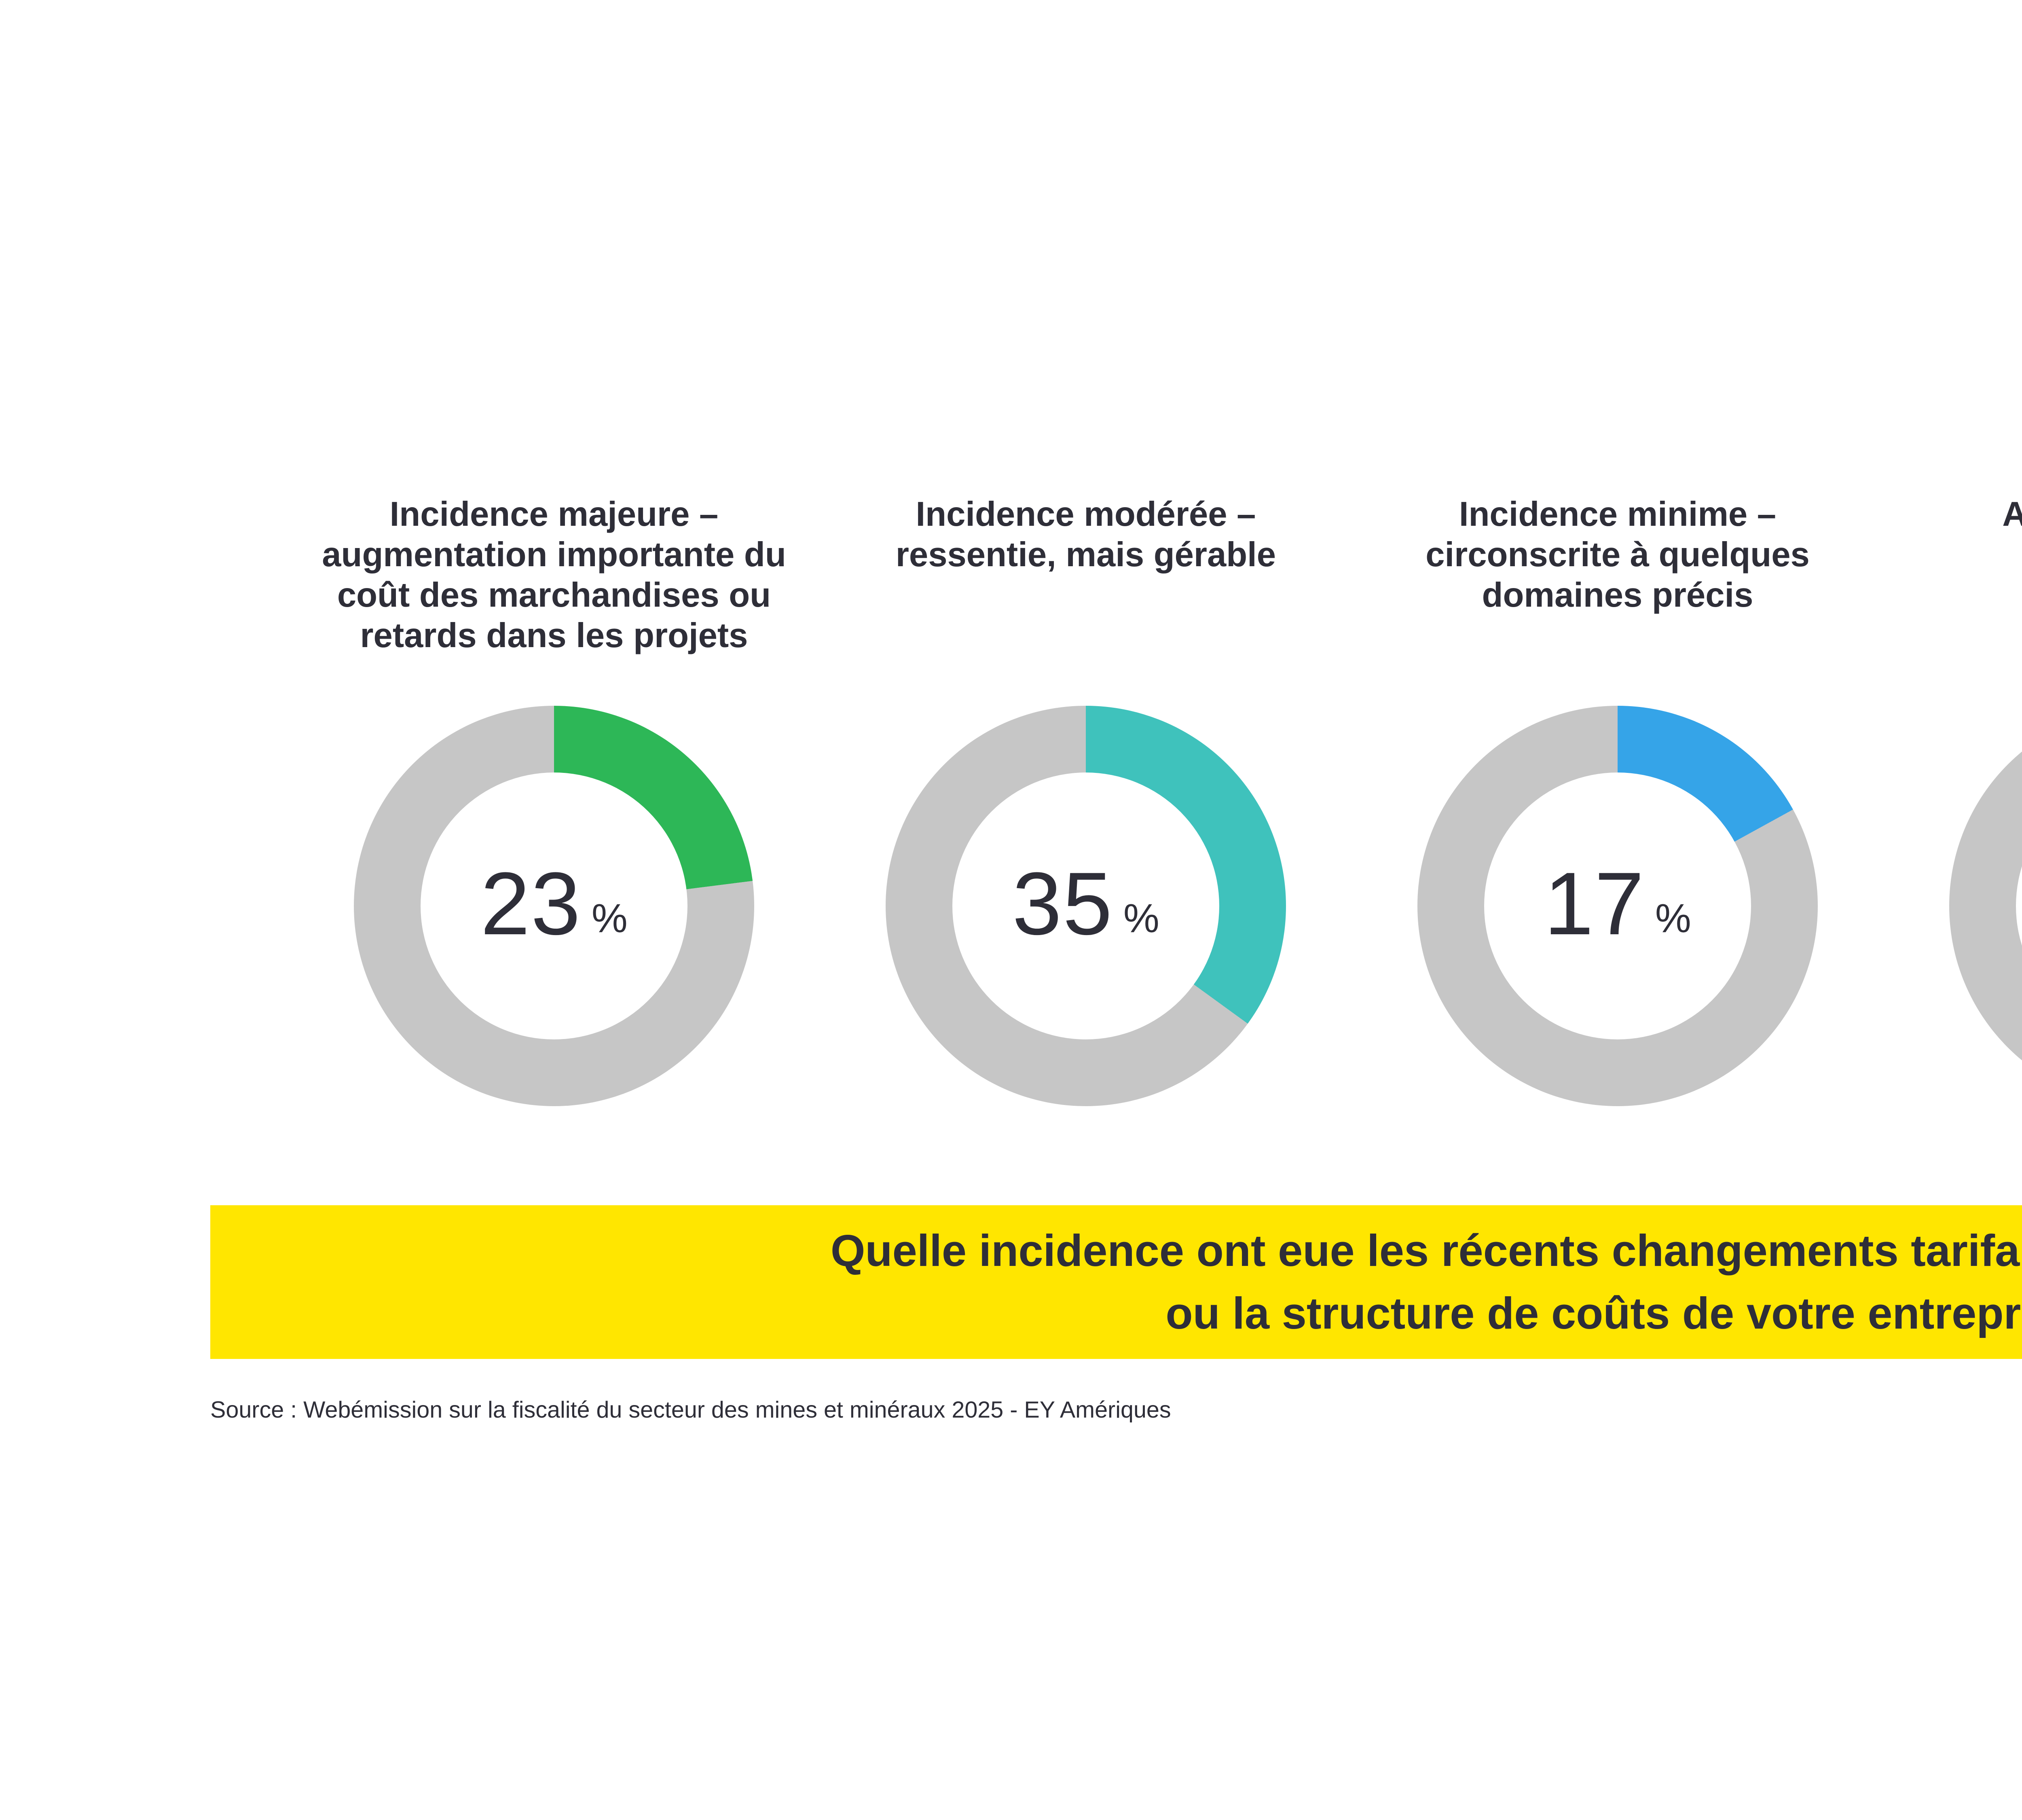 The image size is (2022, 1820). I want to click on donut-chart: 17 %, so click(1617, 906).